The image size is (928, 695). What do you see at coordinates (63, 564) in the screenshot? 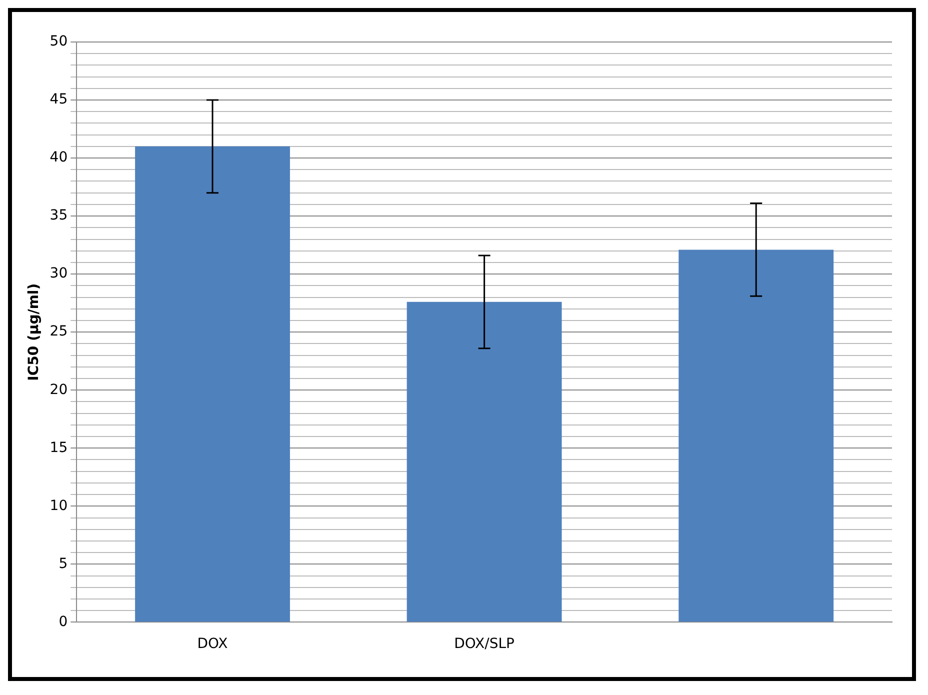
I see `y-tick-label: 5` at bounding box center [63, 564].